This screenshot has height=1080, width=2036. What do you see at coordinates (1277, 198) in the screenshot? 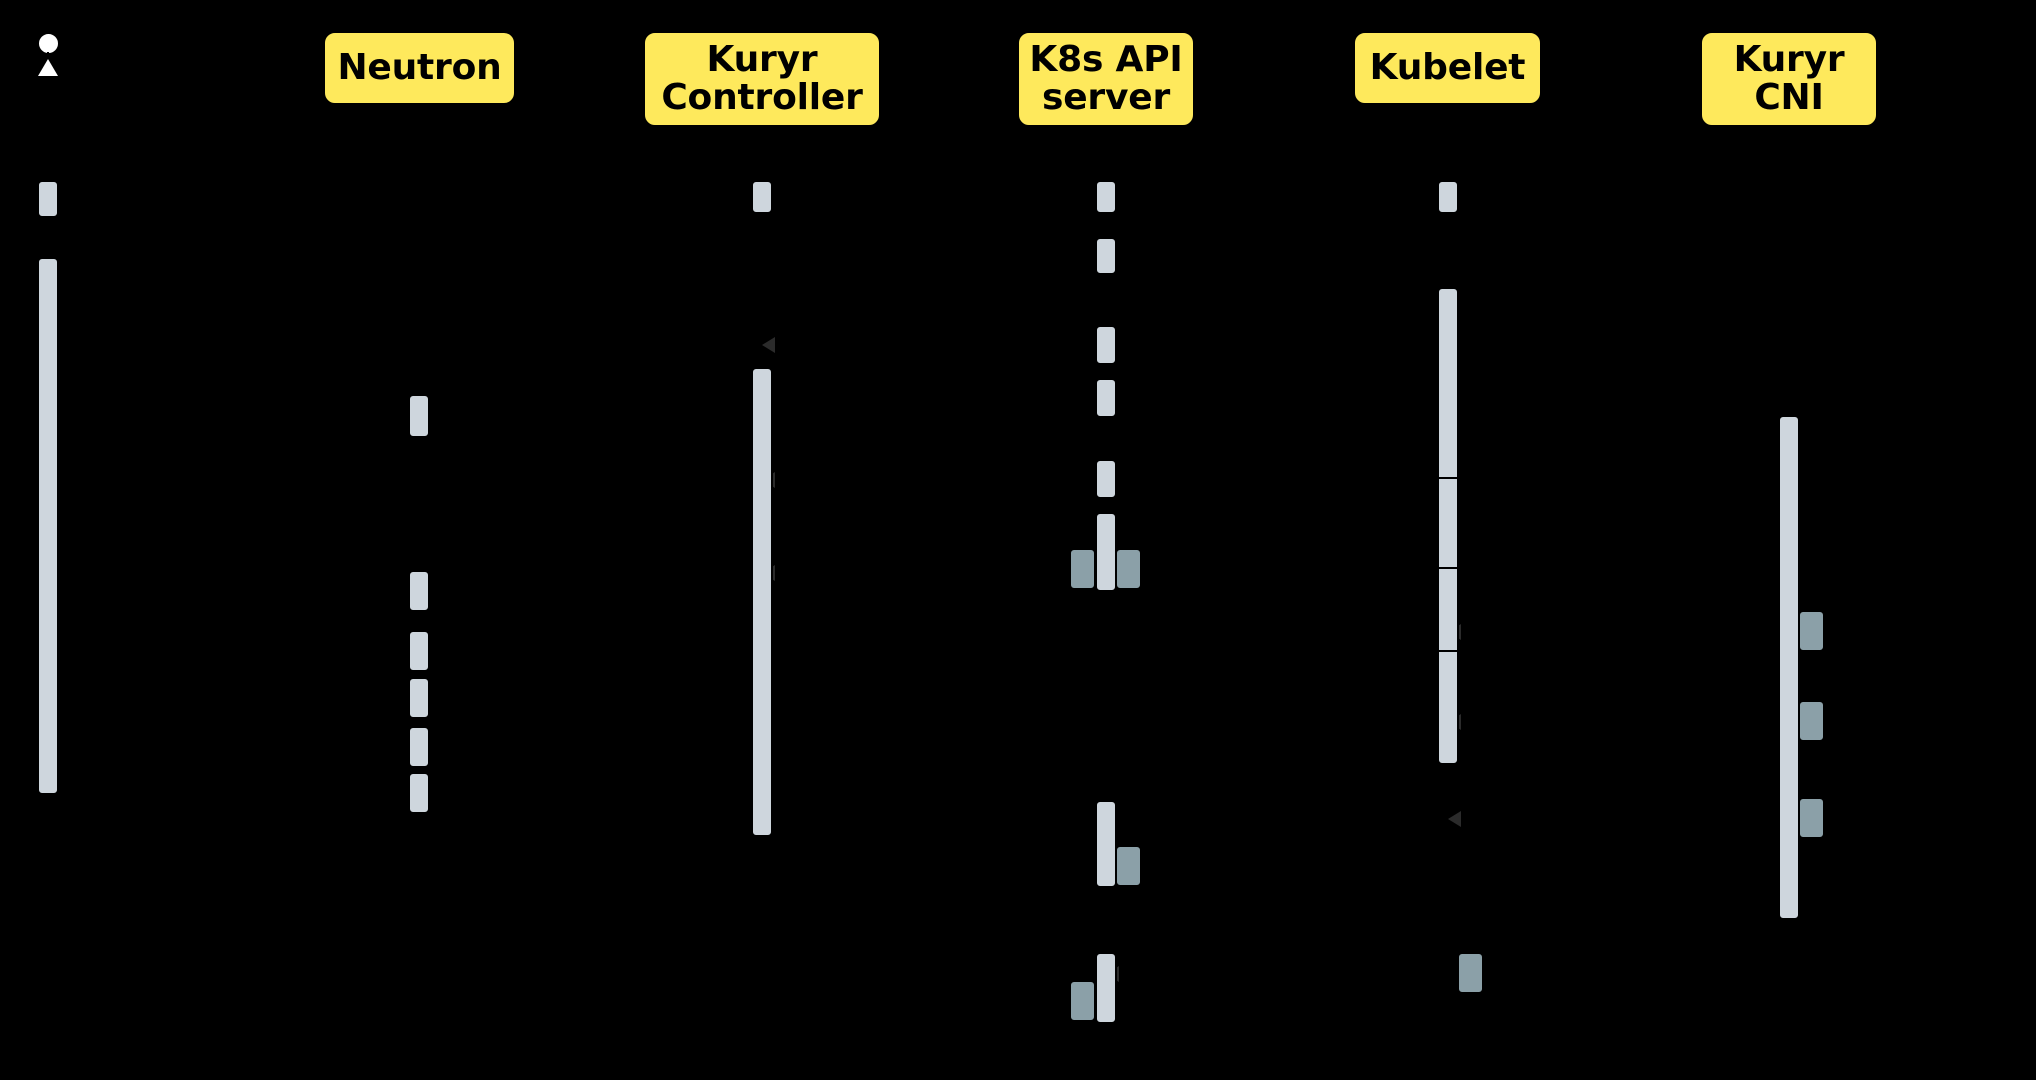
I see `message-line-k8s-api-server-to-kubelet` at bounding box center [1277, 198].